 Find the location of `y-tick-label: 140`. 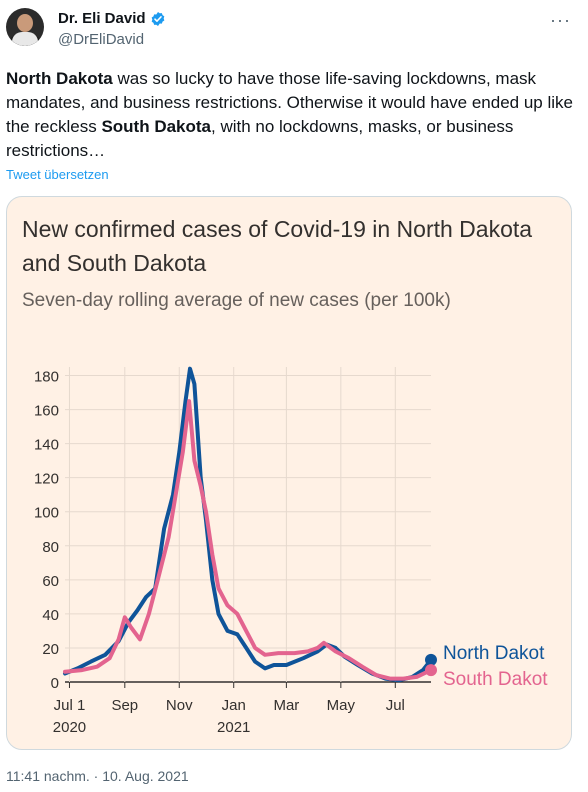

y-tick-label: 140 is located at coordinates (46, 445).